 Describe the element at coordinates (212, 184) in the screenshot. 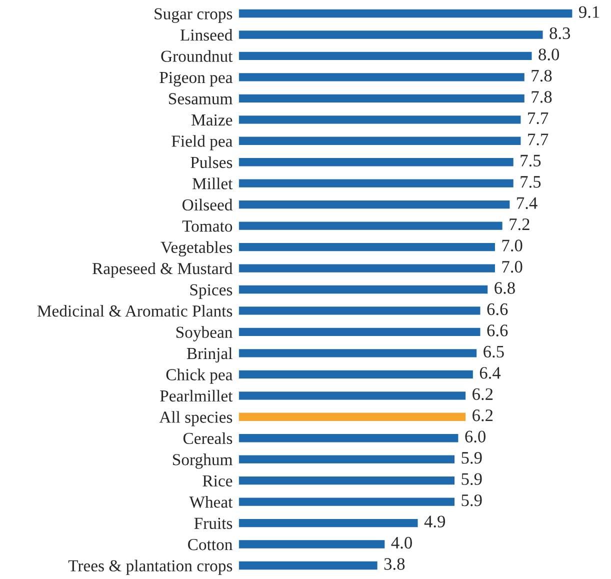

I see `y-tick-label: Millet` at that location.